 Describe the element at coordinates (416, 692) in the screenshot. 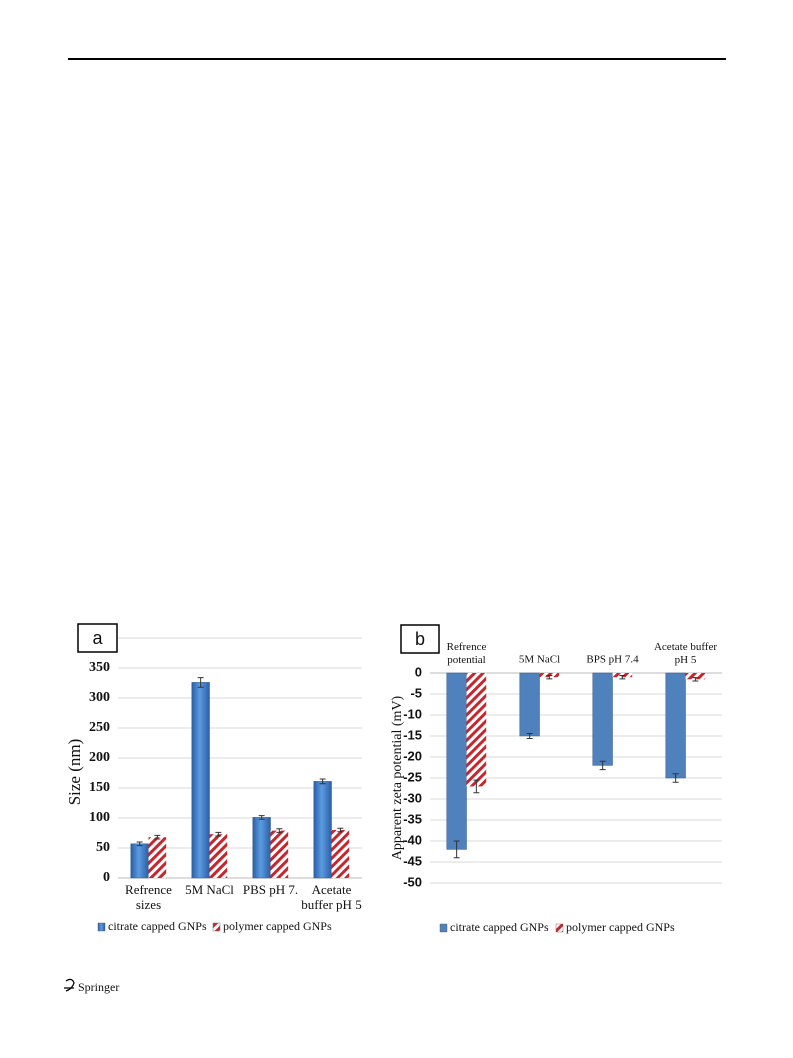

I see `y-tick-label: -5` at that location.